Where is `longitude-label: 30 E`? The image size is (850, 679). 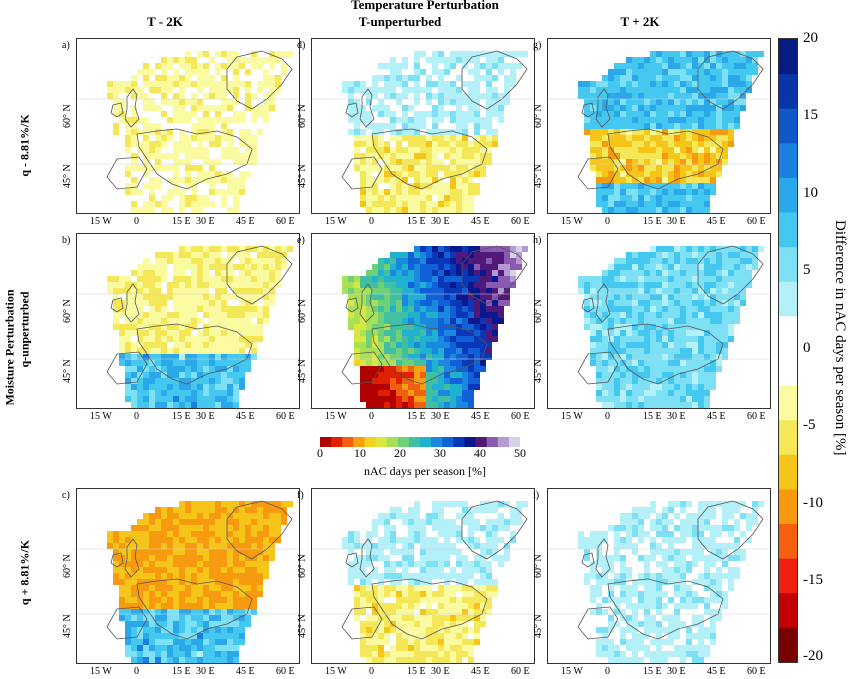
longitude-label: 30 E is located at coordinates (440, 221).